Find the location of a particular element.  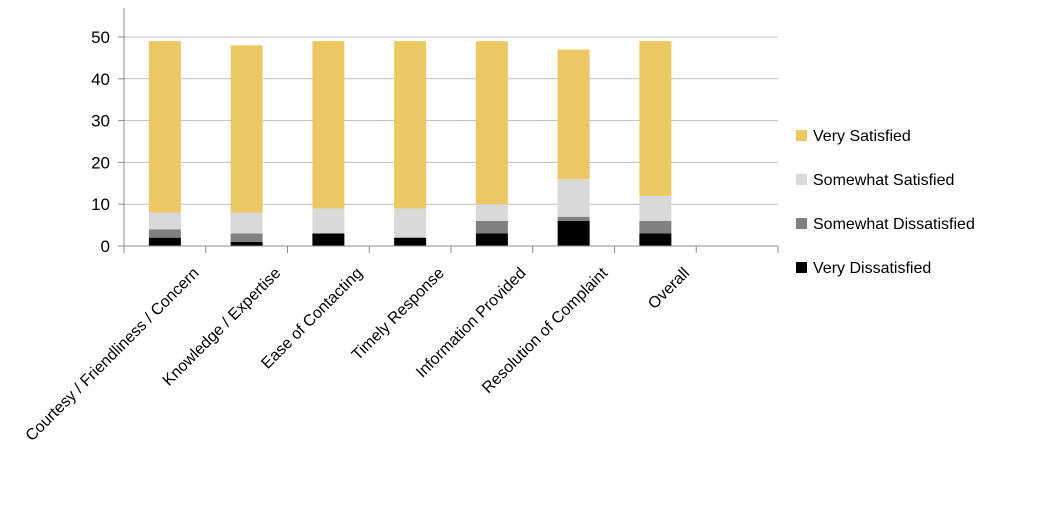

x-category-label-overall: Overall is located at coordinates (669, 289).